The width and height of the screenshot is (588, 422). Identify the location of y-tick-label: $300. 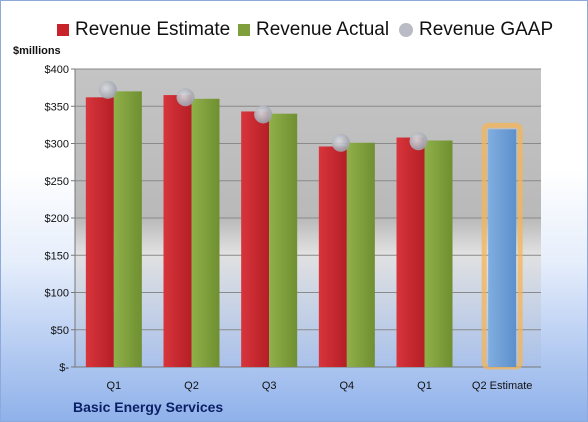
(57, 145).